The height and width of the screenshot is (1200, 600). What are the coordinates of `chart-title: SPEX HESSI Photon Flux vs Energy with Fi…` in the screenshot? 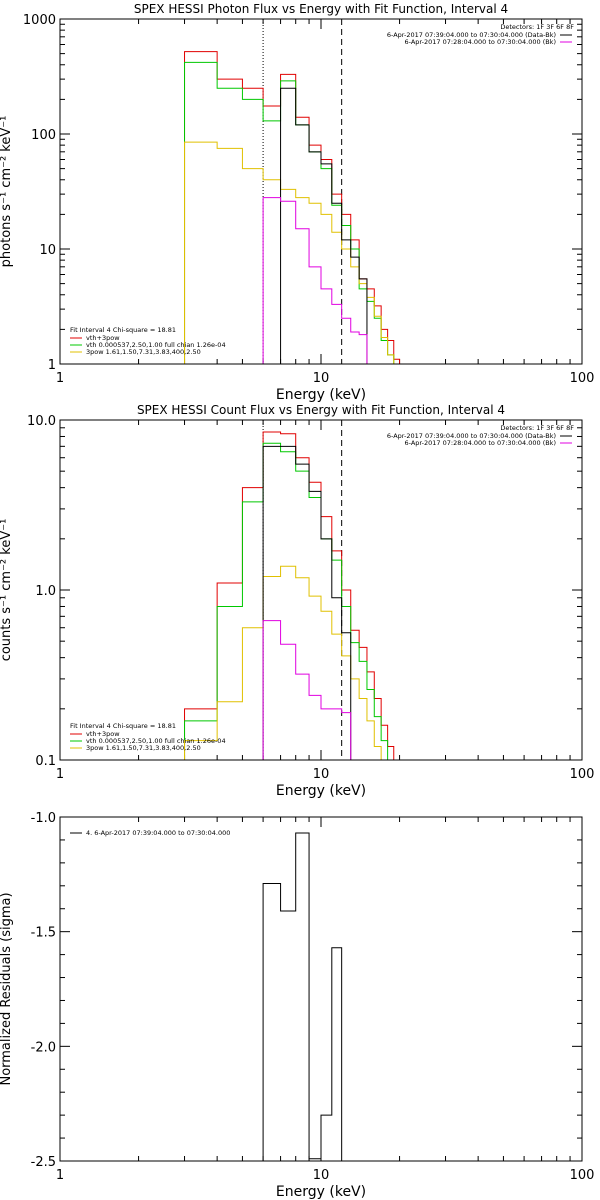 It's located at (321, 9).